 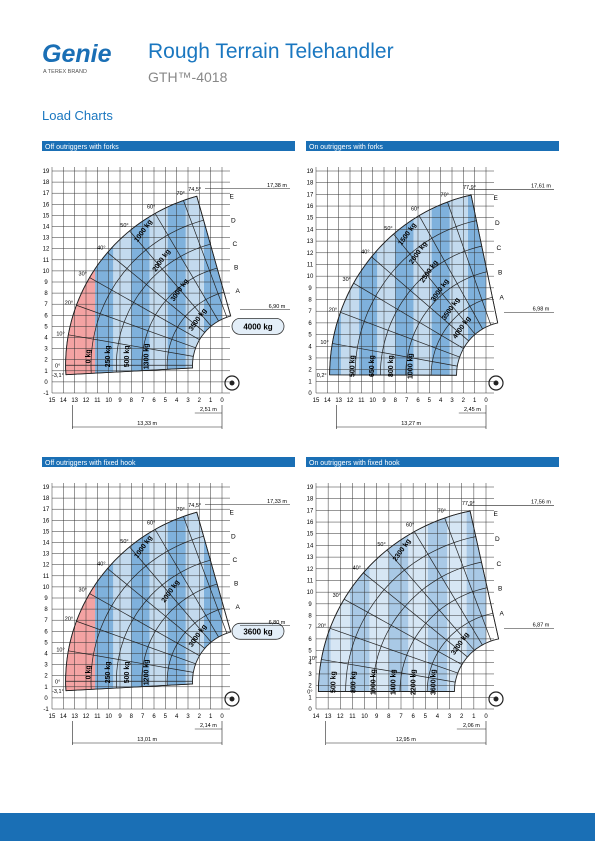 What do you see at coordinates (83, 591) in the screenshot?
I see `angle-label: 30°` at bounding box center [83, 591].